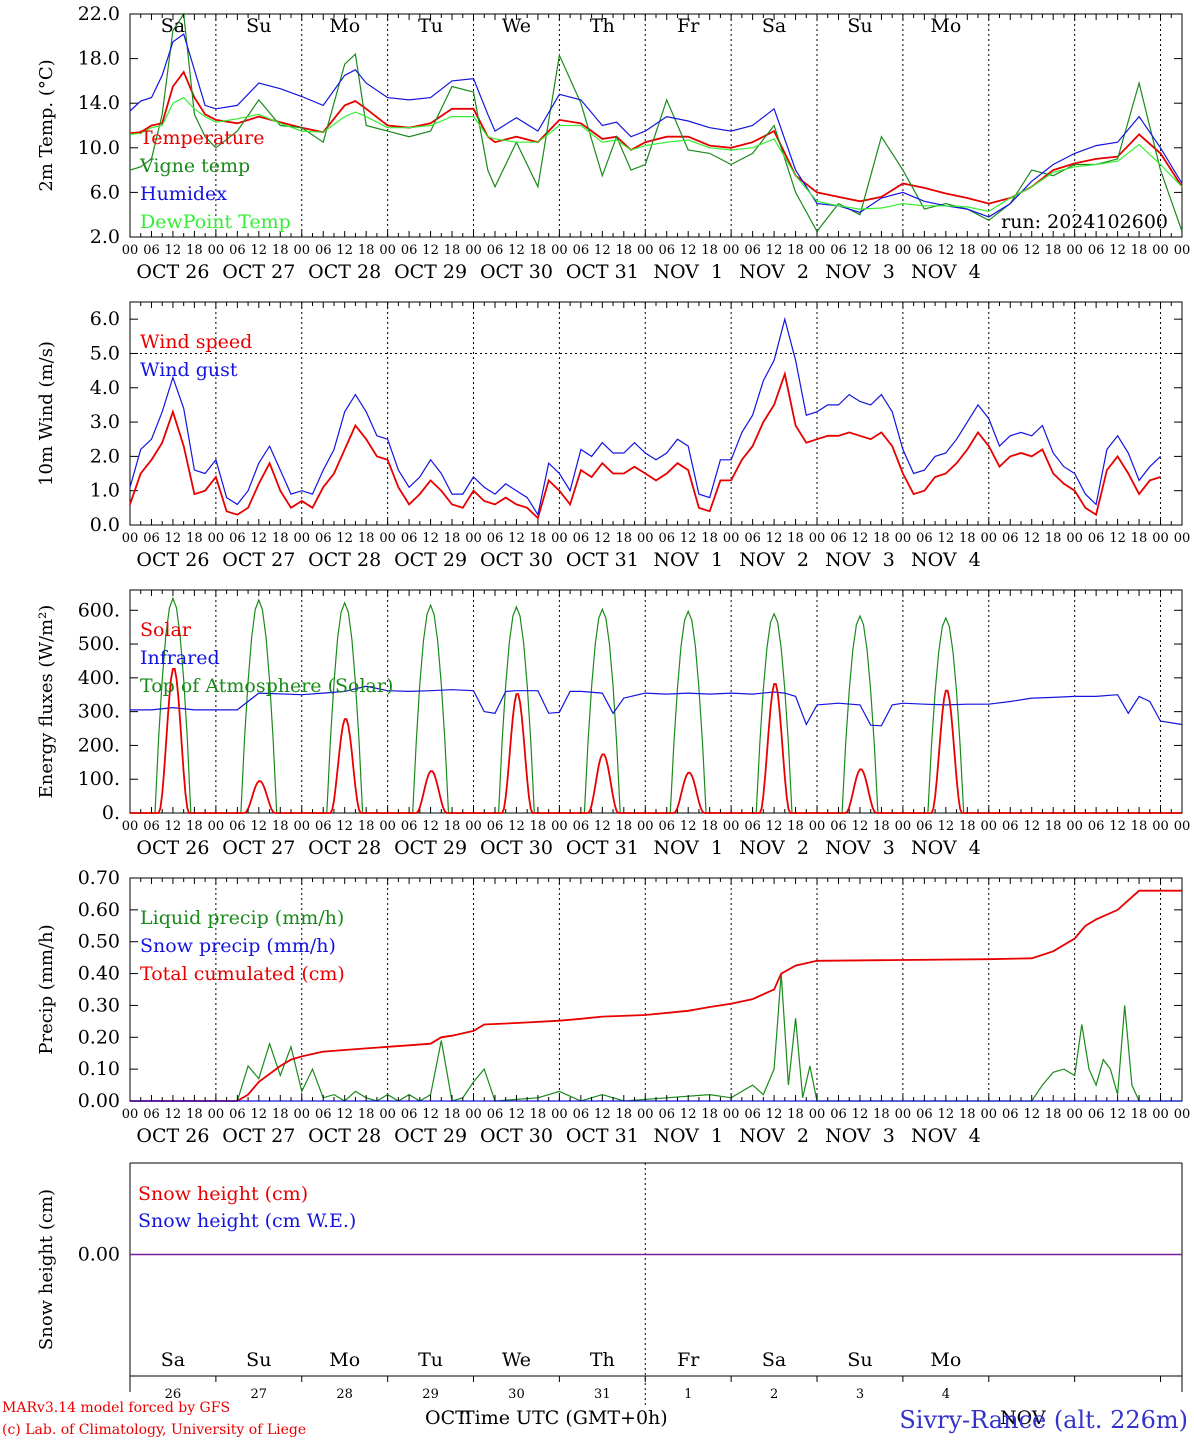  What do you see at coordinates (46, 1269) in the screenshot?
I see `y-axis-label: Snow height (cm)` at bounding box center [46, 1269].